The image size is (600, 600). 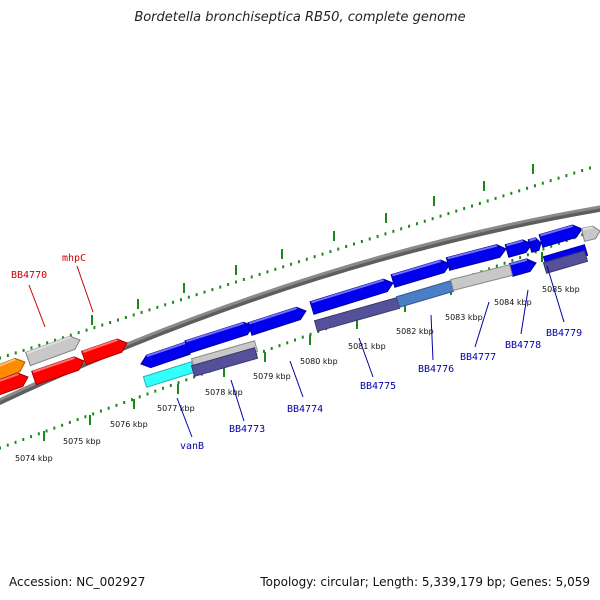 I want to click on kbp-tick-label: 5083 kbp, so click(x=464, y=317).